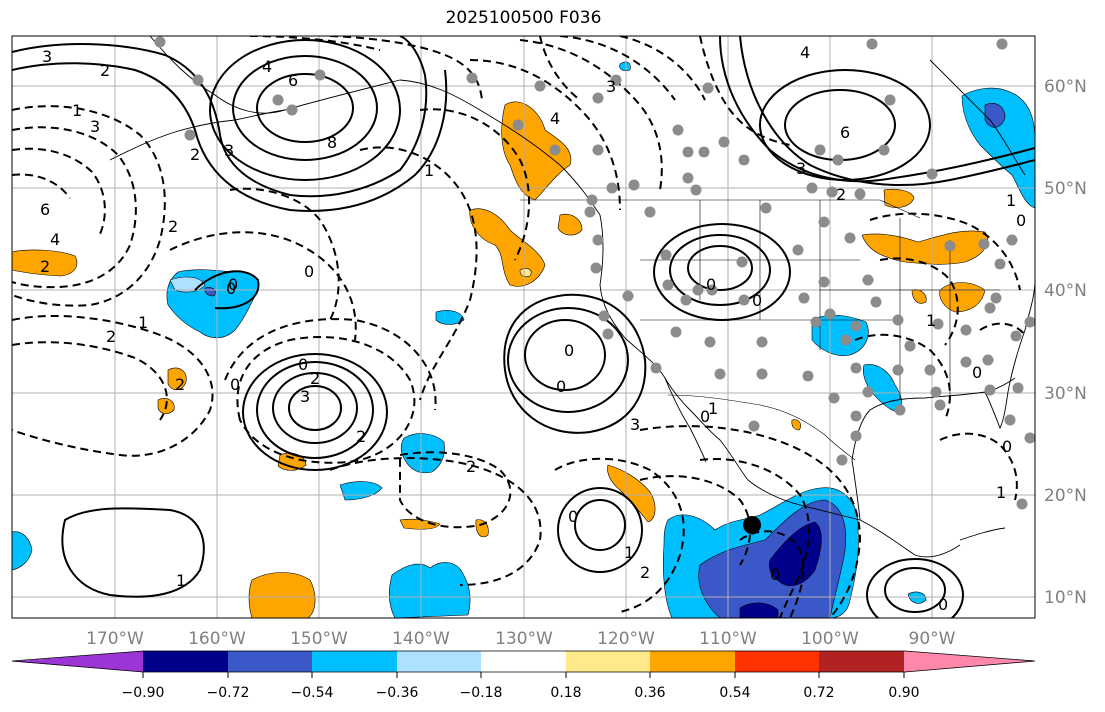 The width and height of the screenshot is (1105, 712). What do you see at coordinates (854, 518) in the screenshot?
I see `coastline-mexico` at bounding box center [854, 518].